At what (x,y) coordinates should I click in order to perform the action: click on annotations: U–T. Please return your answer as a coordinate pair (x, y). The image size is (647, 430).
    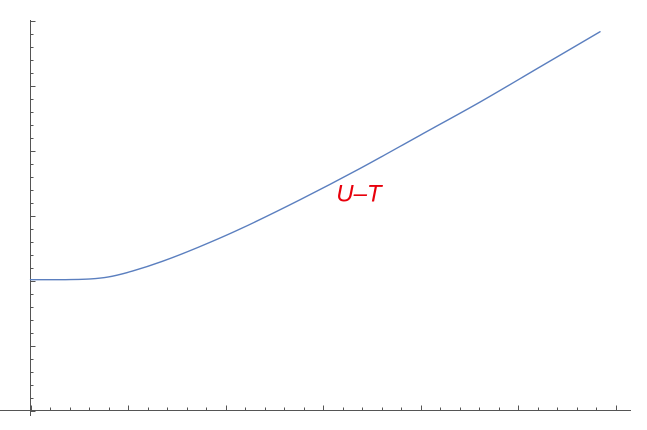
    Looking at the image, I should click on (360, 194).